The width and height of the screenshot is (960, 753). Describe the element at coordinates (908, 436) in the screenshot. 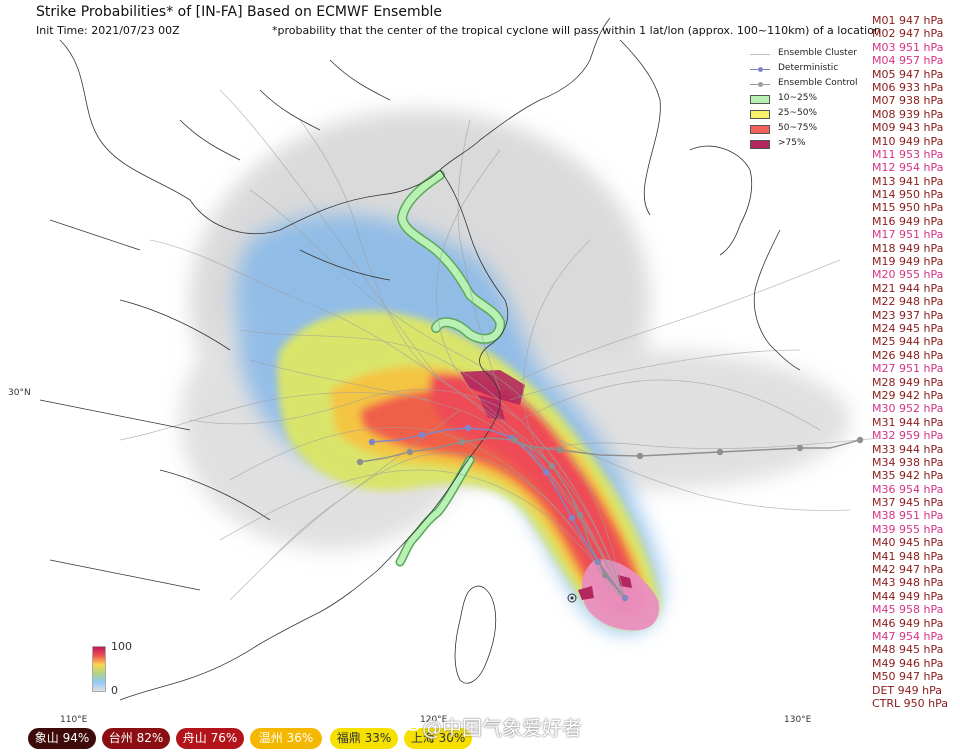

I see `member-pressure-entry: M32 959 hPa` at that location.